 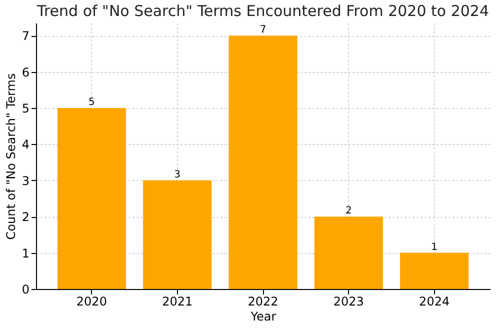 What do you see at coordinates (91, 301) in the screenshot?
I see `x-tick-label: 2020` at bounding box center [91, 301].